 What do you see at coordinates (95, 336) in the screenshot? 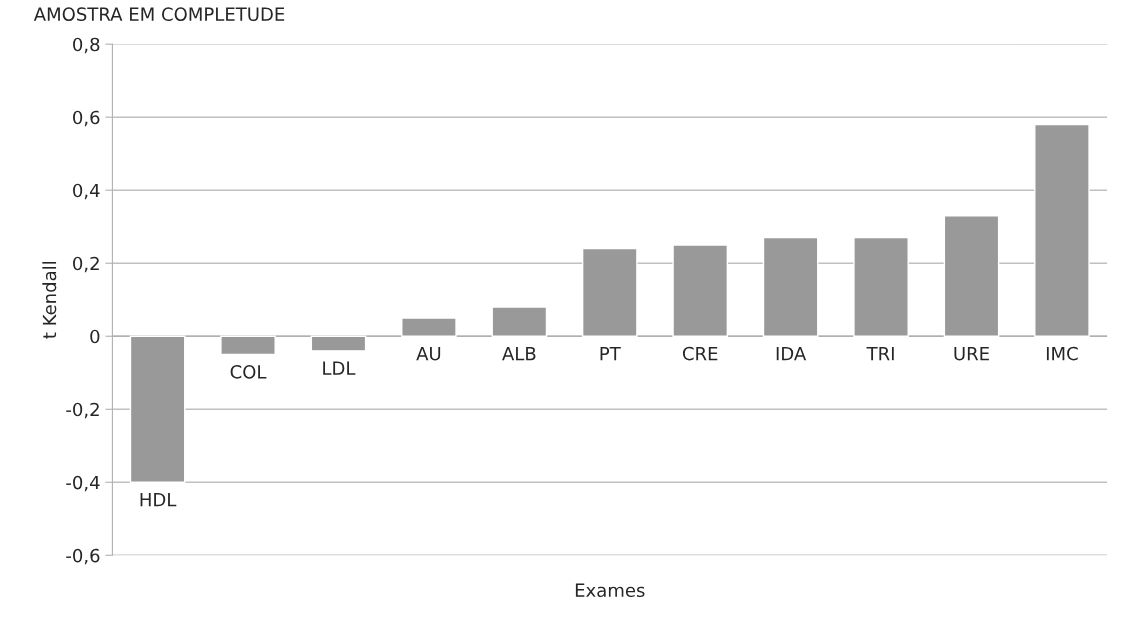
I see `y-tick-label: 0` at bounding box center [95, 336].